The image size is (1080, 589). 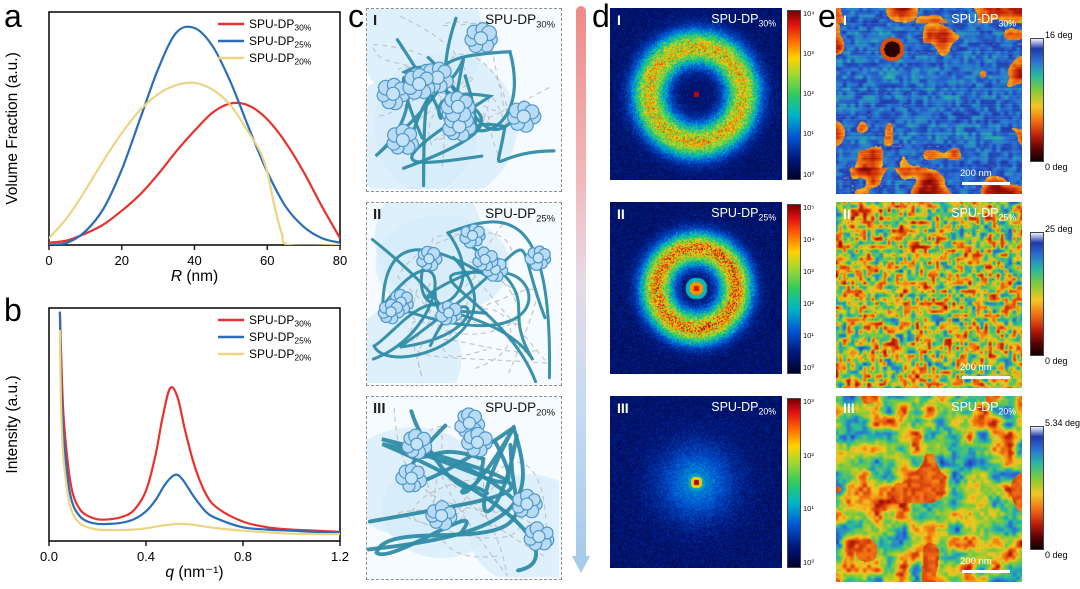 What do you see at coordinates (581, 282) in the screenshot?
I see `arrow-bar` at bounding box center [581, 282].